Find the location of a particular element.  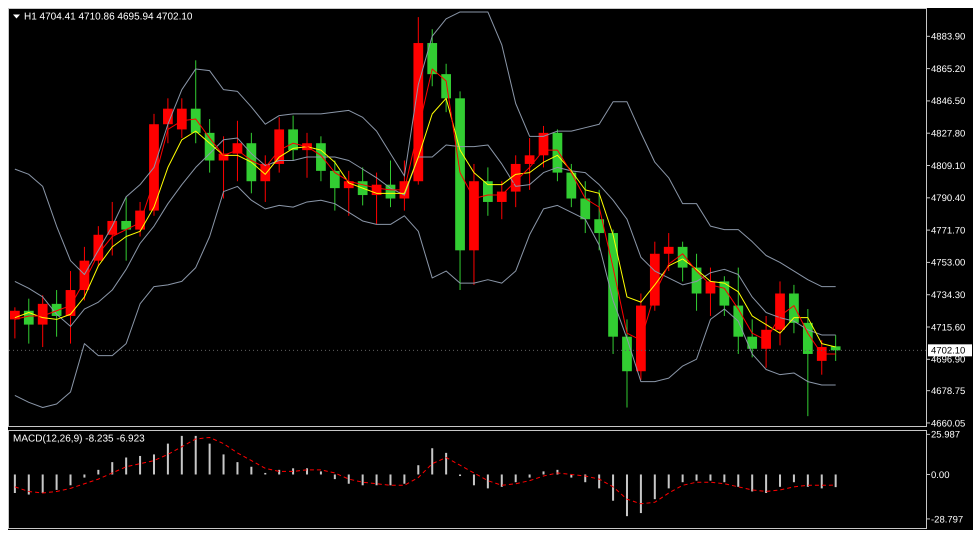

y-tick-label: 25.987 is located at coordinates (945, 435).